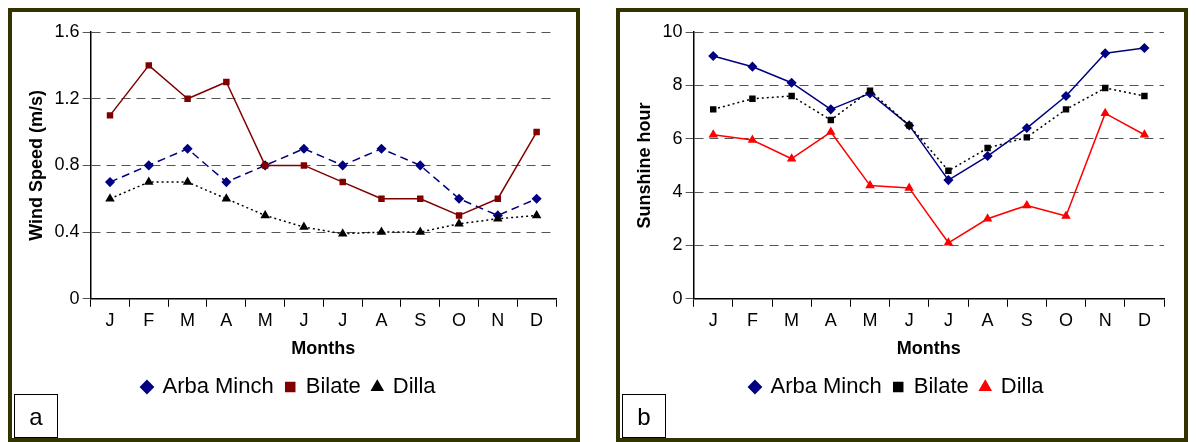 Image resolution: width=1196 pixels, height=442 pixels. Describe the element at coordinates (67, 231) in the screenshot. I see `y-tick-label: 0.4` at that location.